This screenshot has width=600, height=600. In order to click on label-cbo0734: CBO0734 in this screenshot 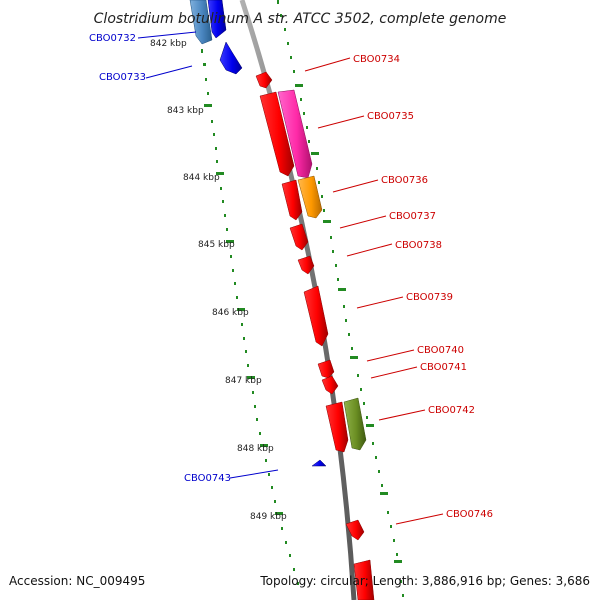, I will do `click(376, 59)`.